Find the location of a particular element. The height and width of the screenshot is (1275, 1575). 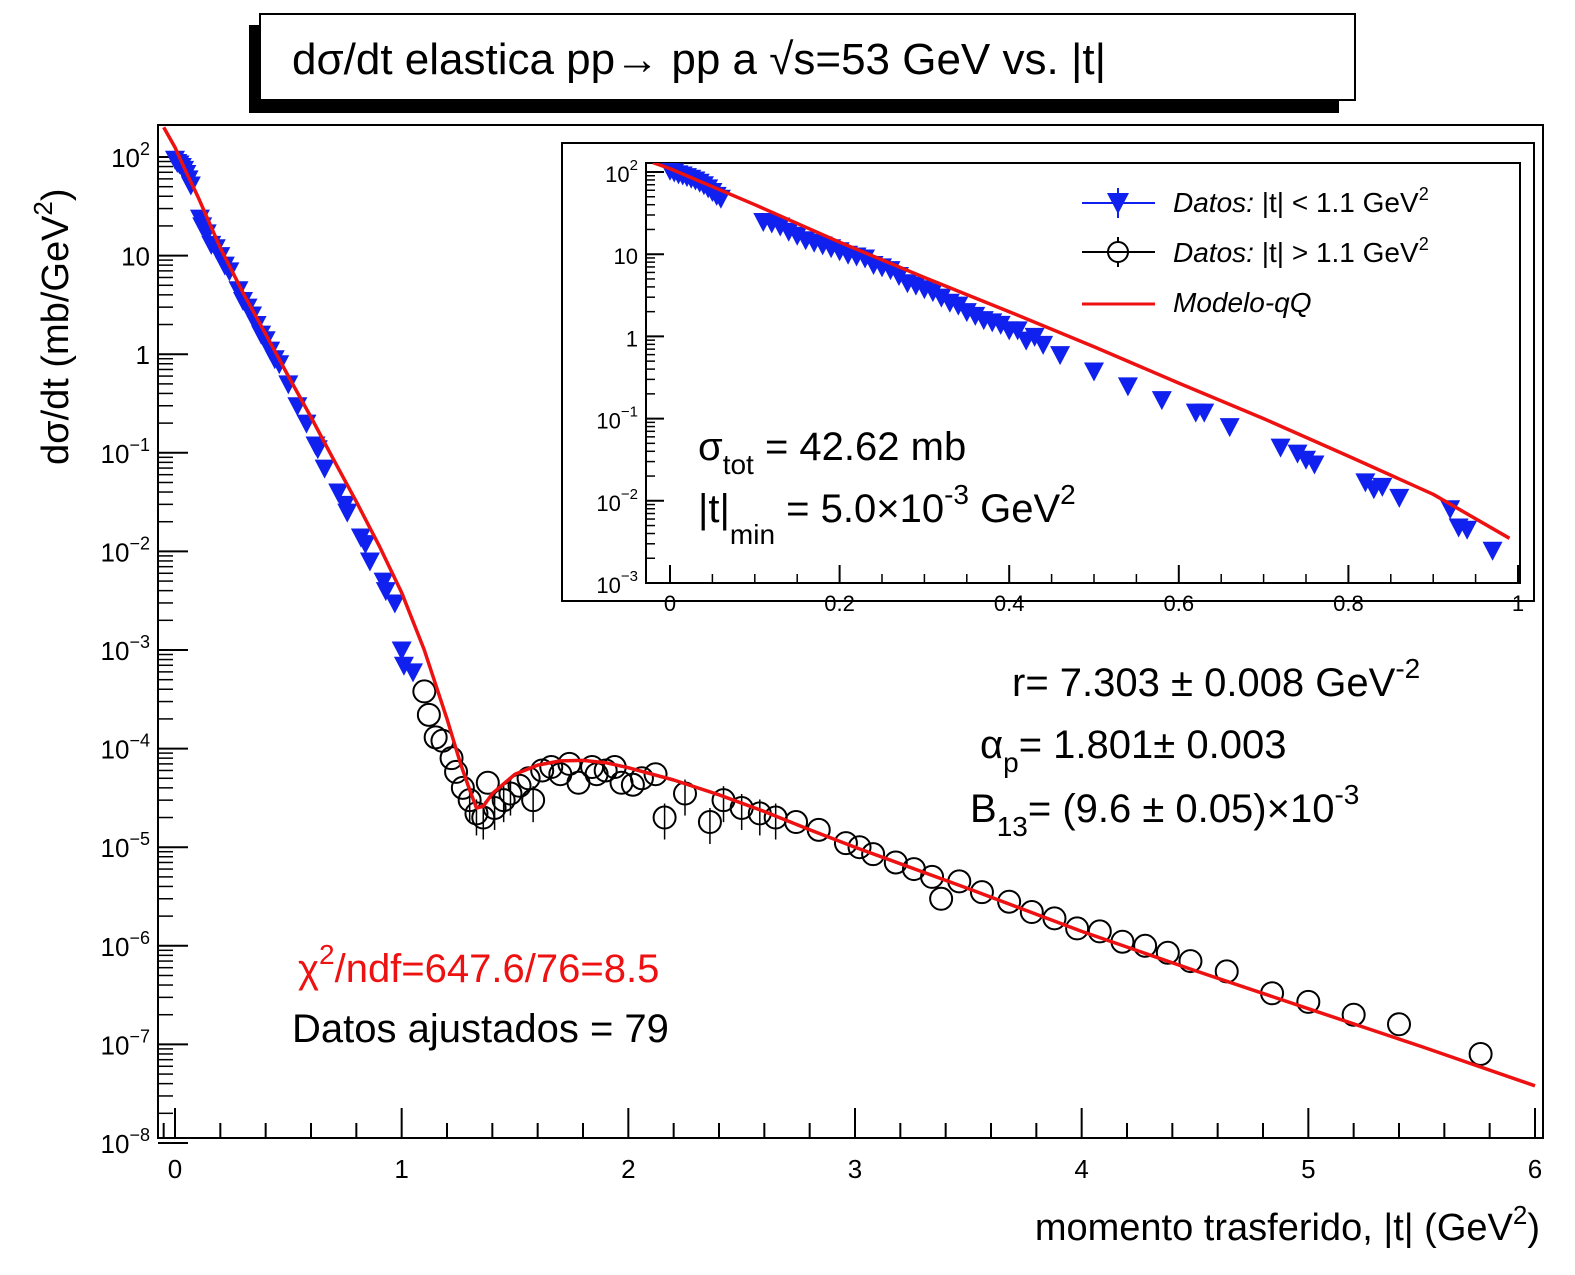

tmin-annotation: |t|min = 5.0×10-3 GeV2 is located at coordinates (887, 514).